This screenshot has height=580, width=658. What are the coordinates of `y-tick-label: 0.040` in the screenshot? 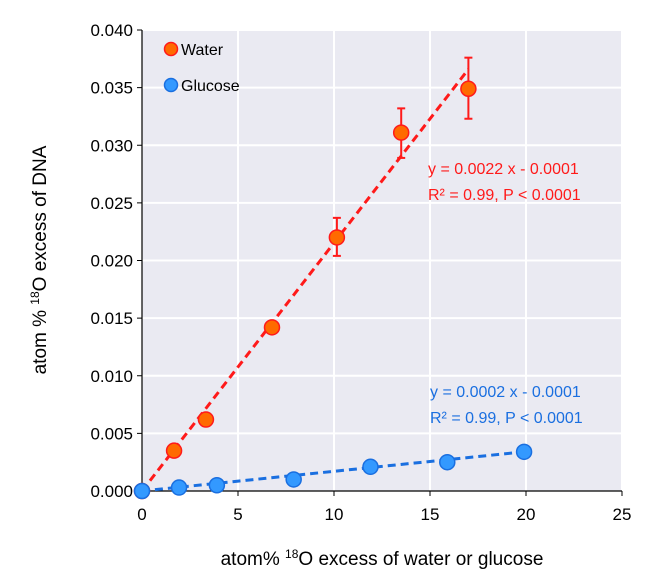 It's located at (111, 30).